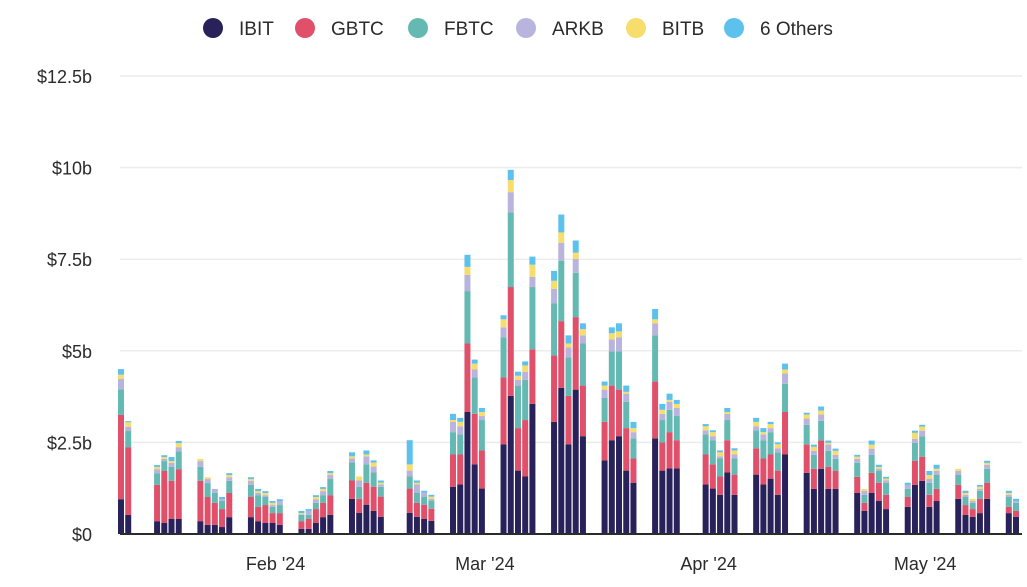 This screenshot has width=1027, height=587. Describe the element at coordinates (213, 28) in the screenshot. I see `legend-swatch-ibit` at that location.